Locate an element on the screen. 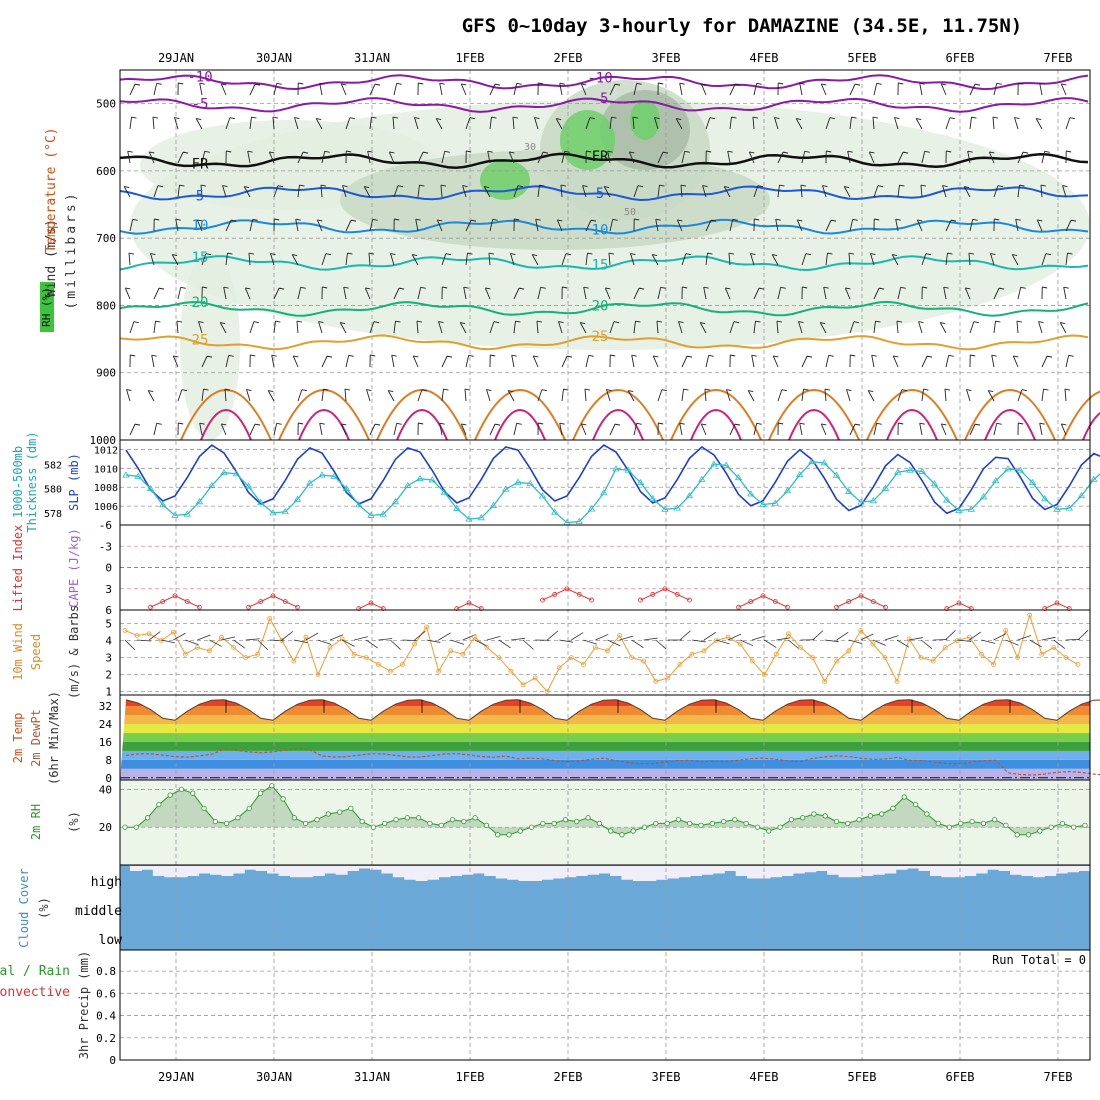 The image size is (1100, 1100). precip-tick-0-6: 0.6 is located at coordinates (106, 993).